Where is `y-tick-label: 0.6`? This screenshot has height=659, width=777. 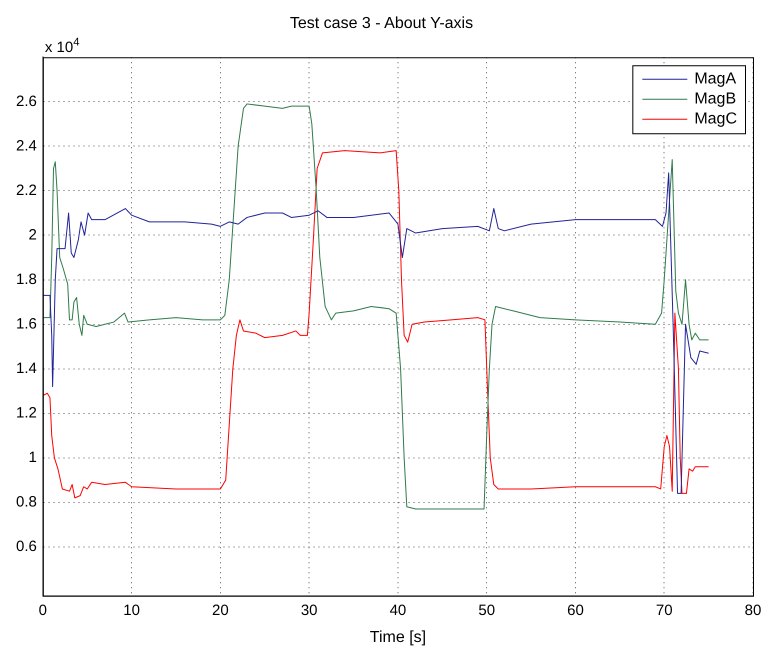
y-tick-label: 0.6 is located at coordinates (26, 546).